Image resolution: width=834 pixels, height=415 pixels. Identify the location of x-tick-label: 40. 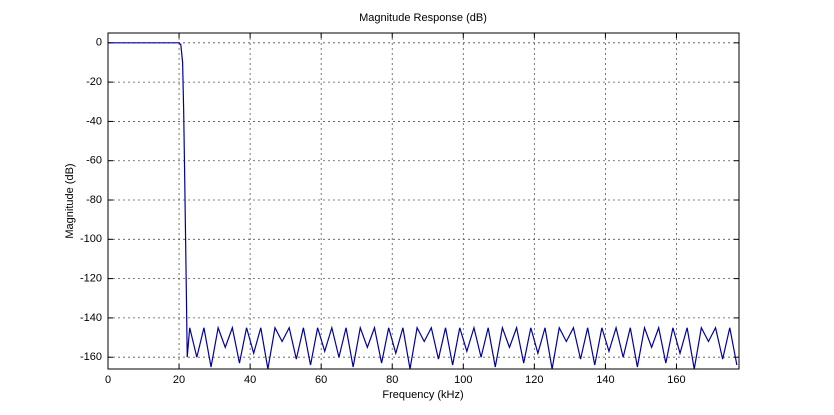
(250, 380).